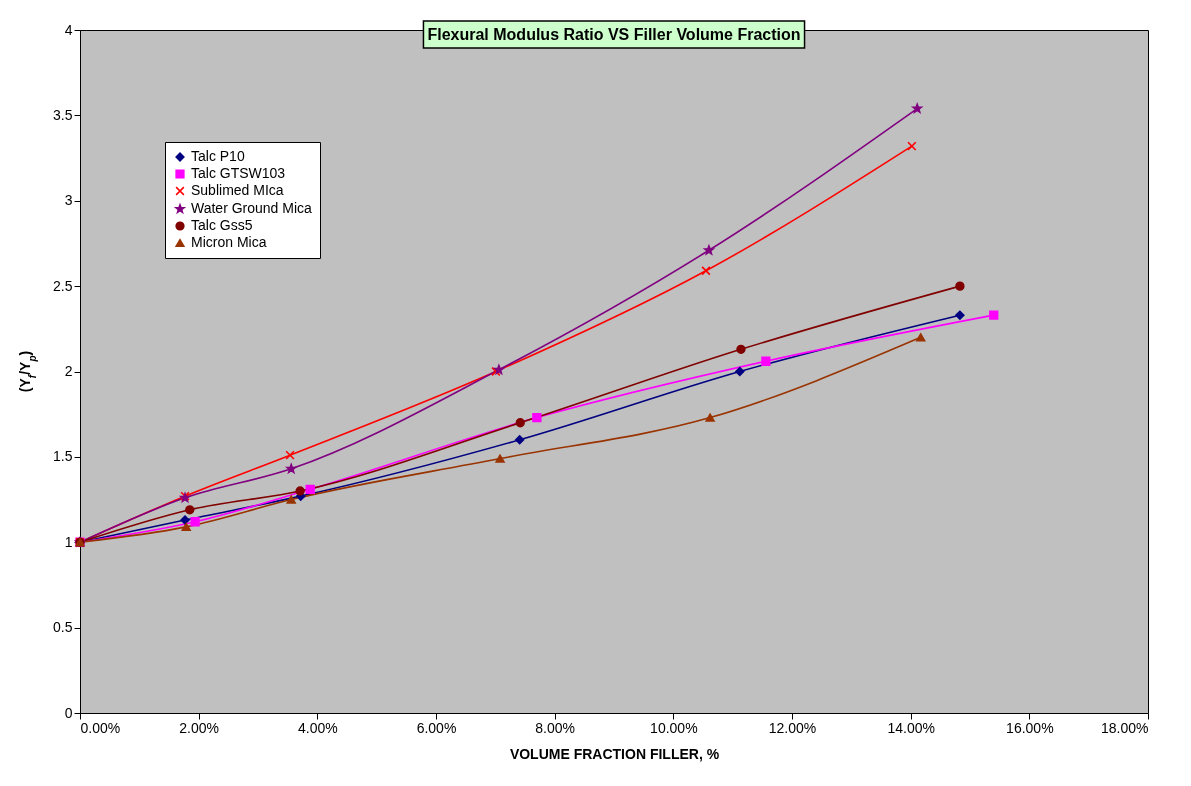 The image size is (1191, 786). I want to click on y-tick-label: 4, so click(68, 29).